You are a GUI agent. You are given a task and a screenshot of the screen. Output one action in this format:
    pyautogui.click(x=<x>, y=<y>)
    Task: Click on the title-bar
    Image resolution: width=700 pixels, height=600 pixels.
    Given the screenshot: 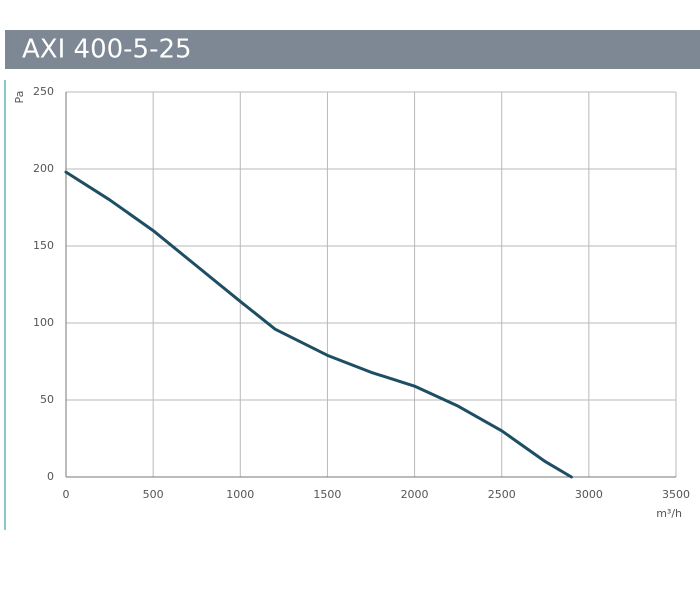 What is the action you would take?
    pyautogui.click(x=352, y=49)
    